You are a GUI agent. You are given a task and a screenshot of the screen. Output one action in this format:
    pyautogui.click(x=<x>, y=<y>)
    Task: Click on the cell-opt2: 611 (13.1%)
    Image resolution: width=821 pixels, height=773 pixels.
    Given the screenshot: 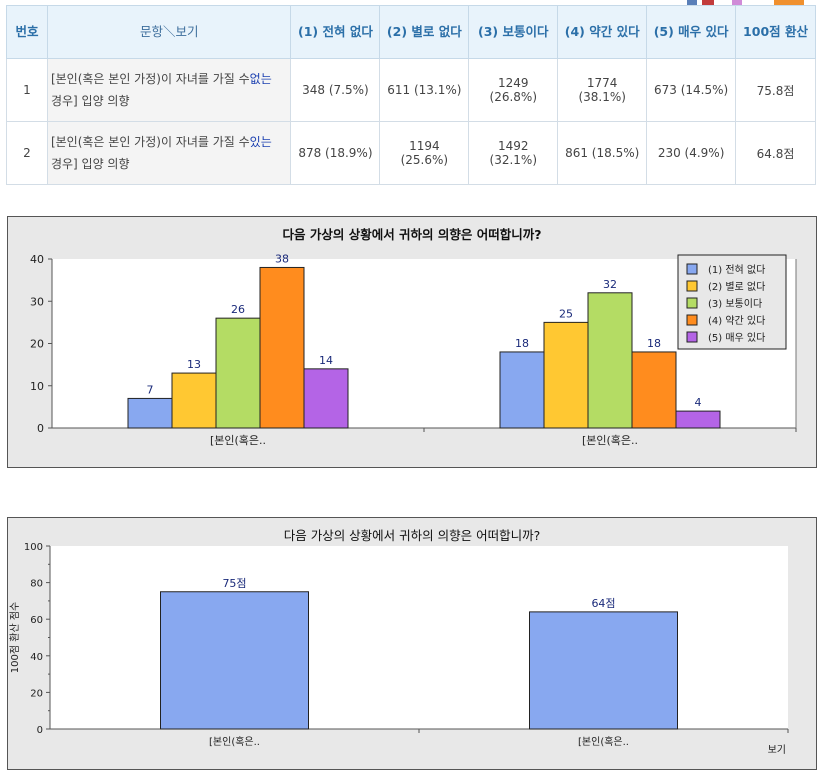 What is the action you would take?
    pyautogui.click(x=424, y=90)
    